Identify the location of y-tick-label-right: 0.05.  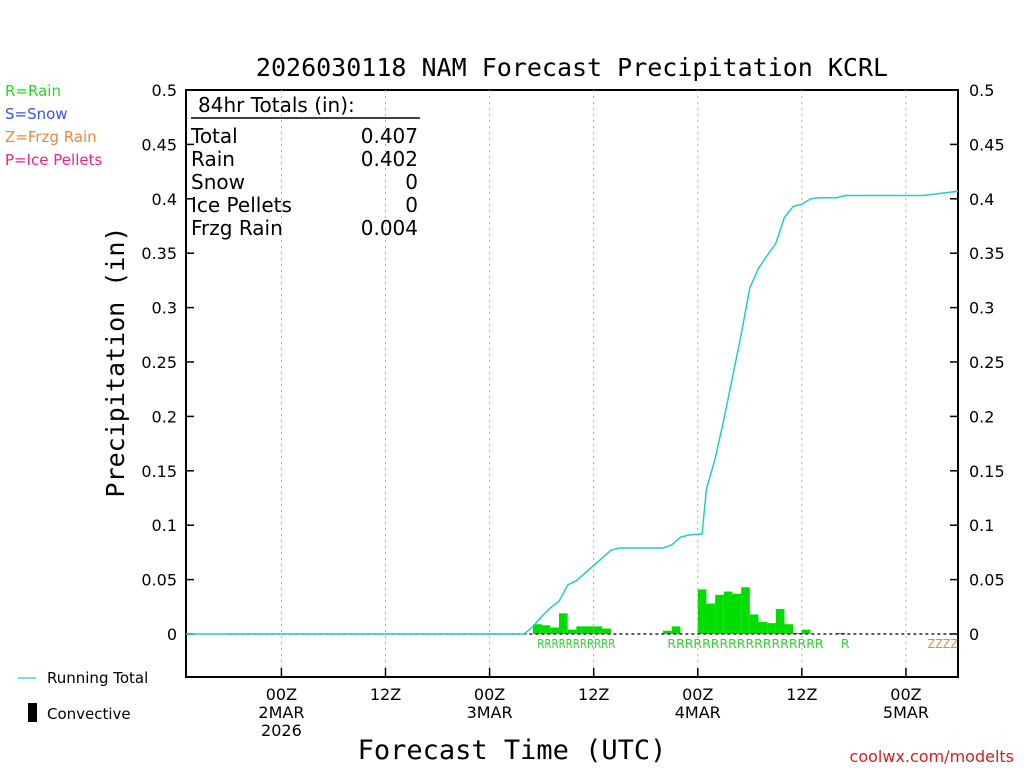
(987, 580).